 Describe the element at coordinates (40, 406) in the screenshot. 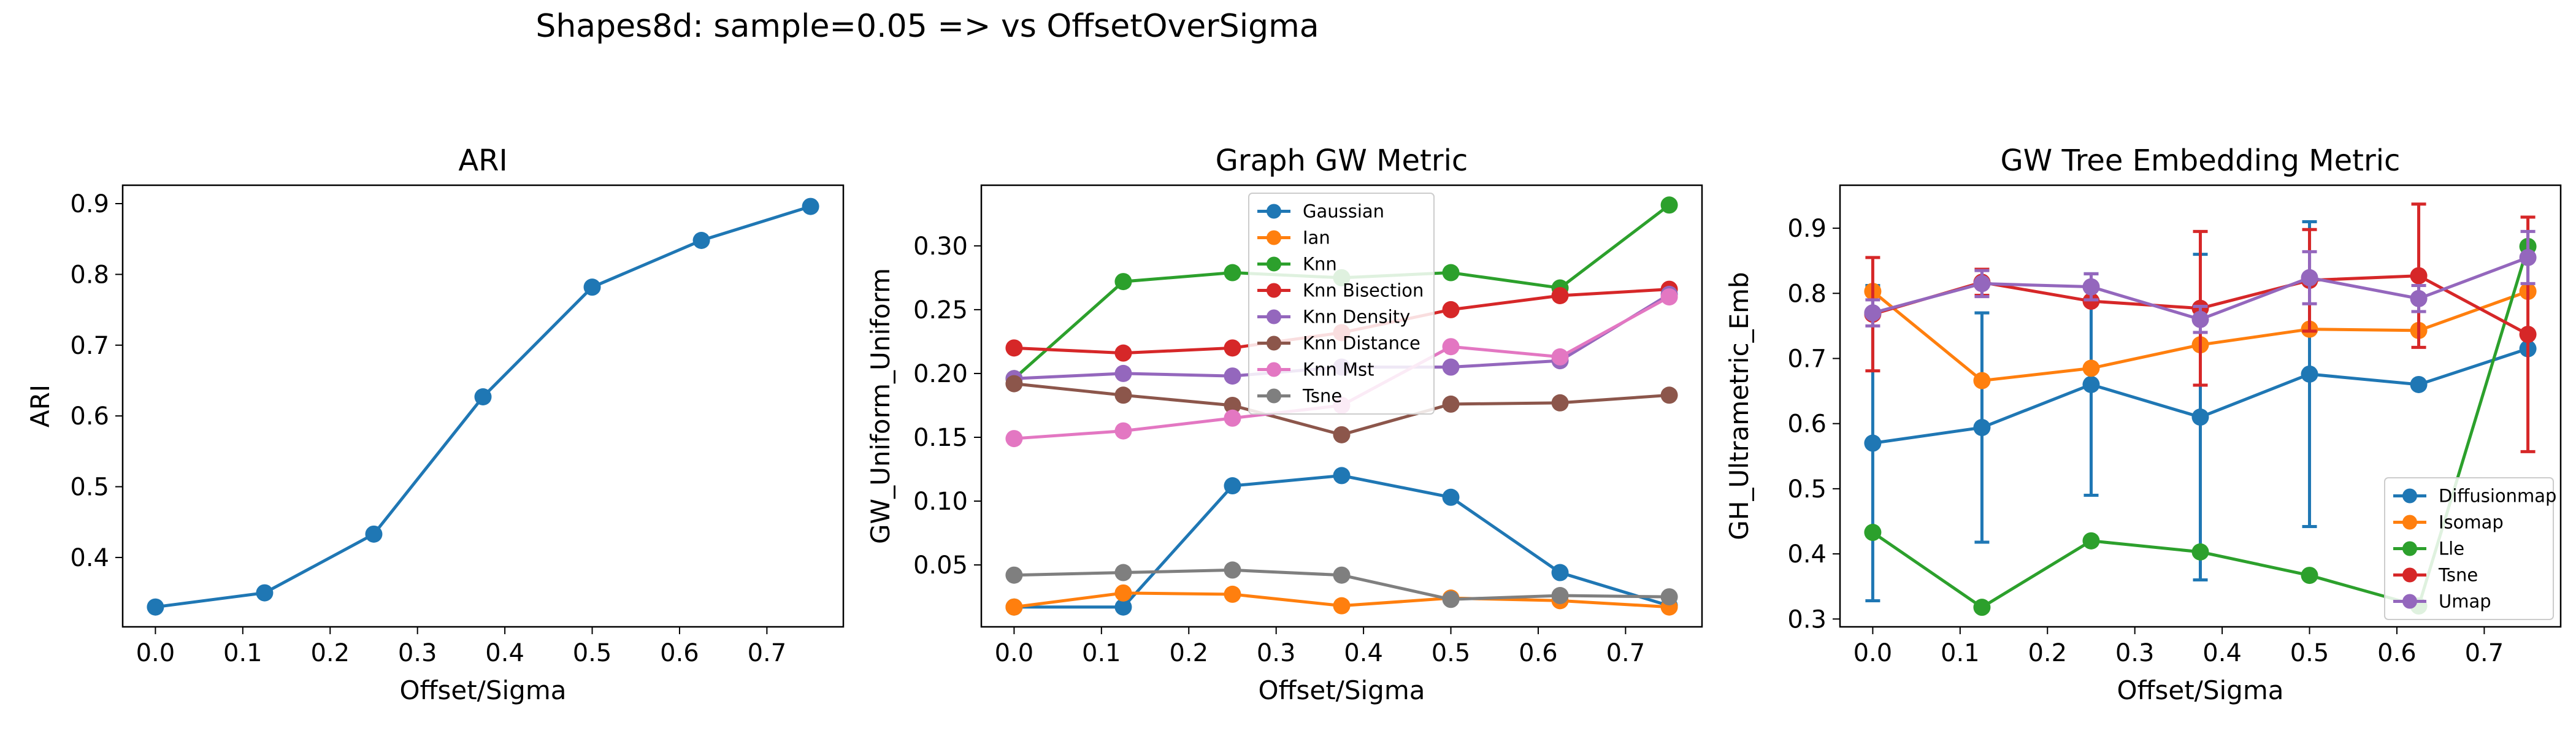

I see `y-axis-label: ARI` at that location.